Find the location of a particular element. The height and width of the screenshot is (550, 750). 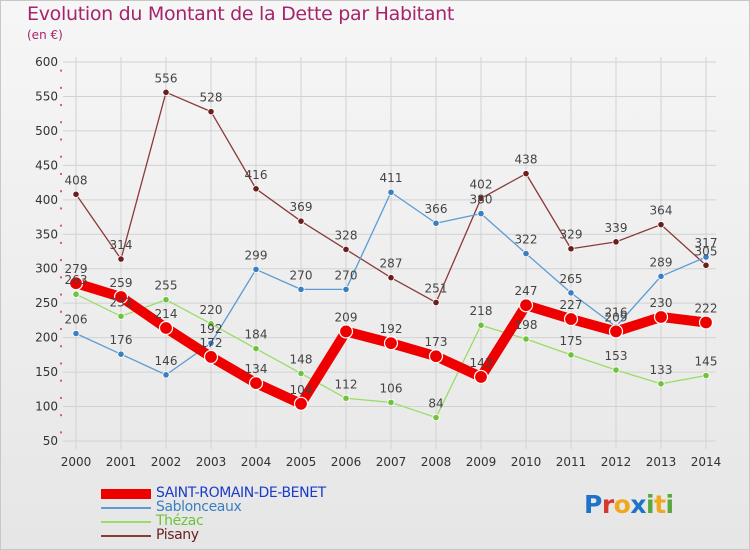

data-label: 146 is located at coordinates (166, 361).